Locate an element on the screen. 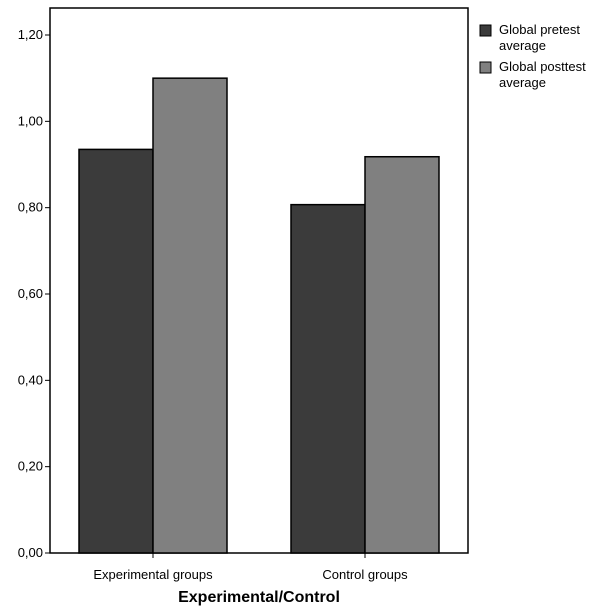 This screenshot has width=600, height=609. y-tick-label: 0,80 is located at coordinates (30, 207).